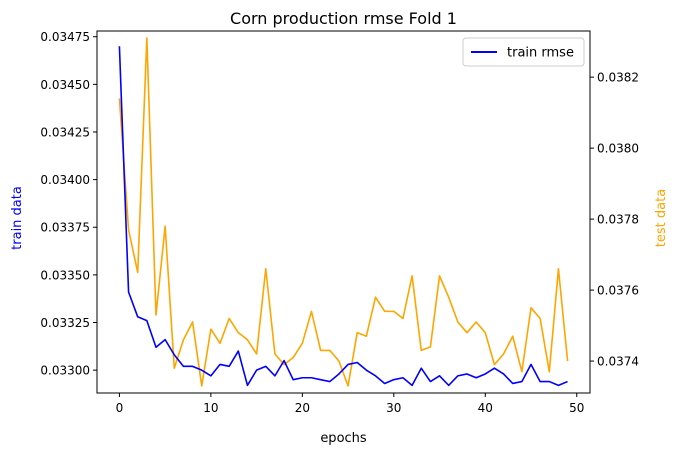 This screenshot has height=455, width=679. Describe the element at coordinates (350, 404) in the screenshot. I see `x-axis-ticks: 0 10 20 30 40 50` at that location.